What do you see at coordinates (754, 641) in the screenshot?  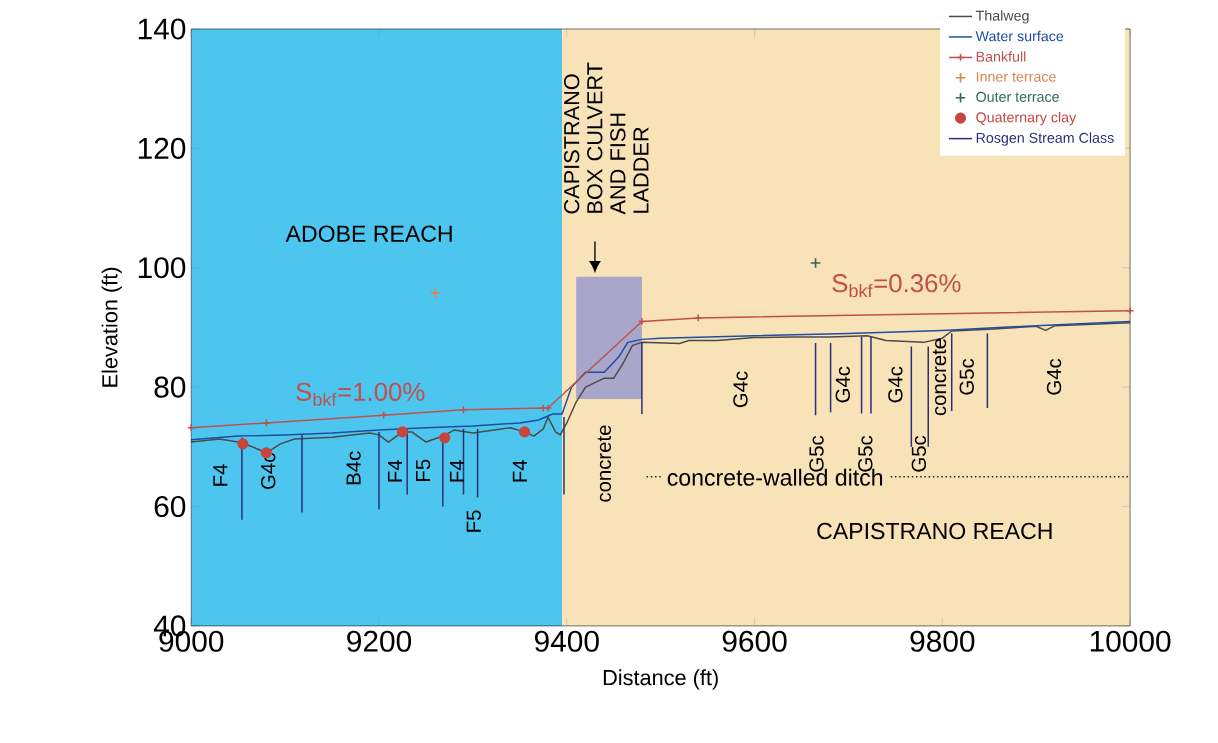 I see `x-tick-label: 9600` at bounding box center [754, 641].